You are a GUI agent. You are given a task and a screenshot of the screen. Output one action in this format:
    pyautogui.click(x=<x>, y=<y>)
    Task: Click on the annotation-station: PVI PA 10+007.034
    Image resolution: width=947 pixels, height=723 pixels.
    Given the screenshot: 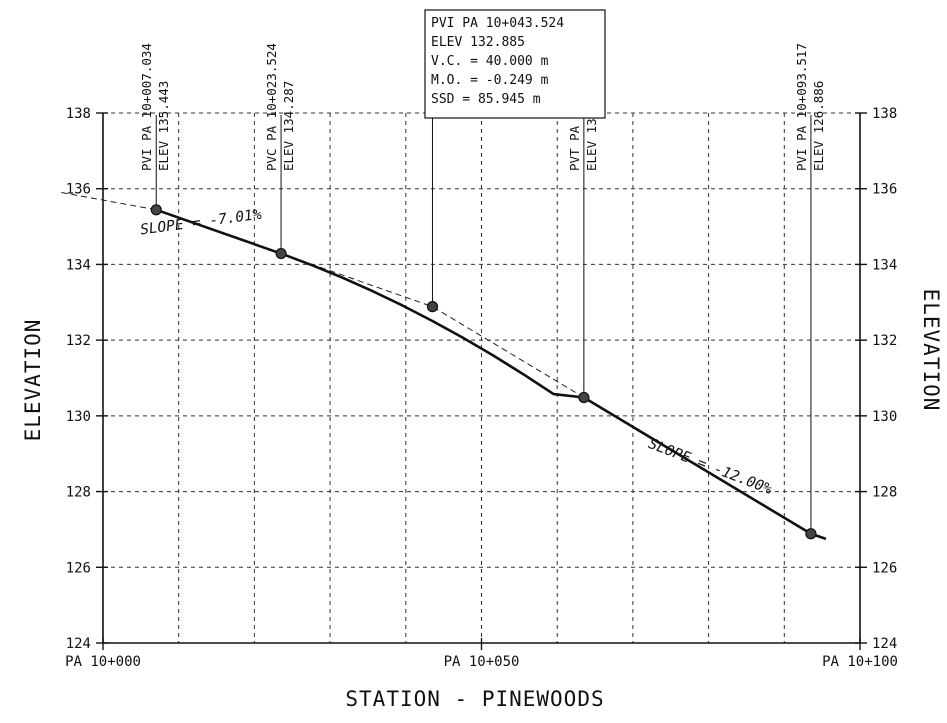 What is the action you would take?
    pyautogui.click(x=146, y=107)
    